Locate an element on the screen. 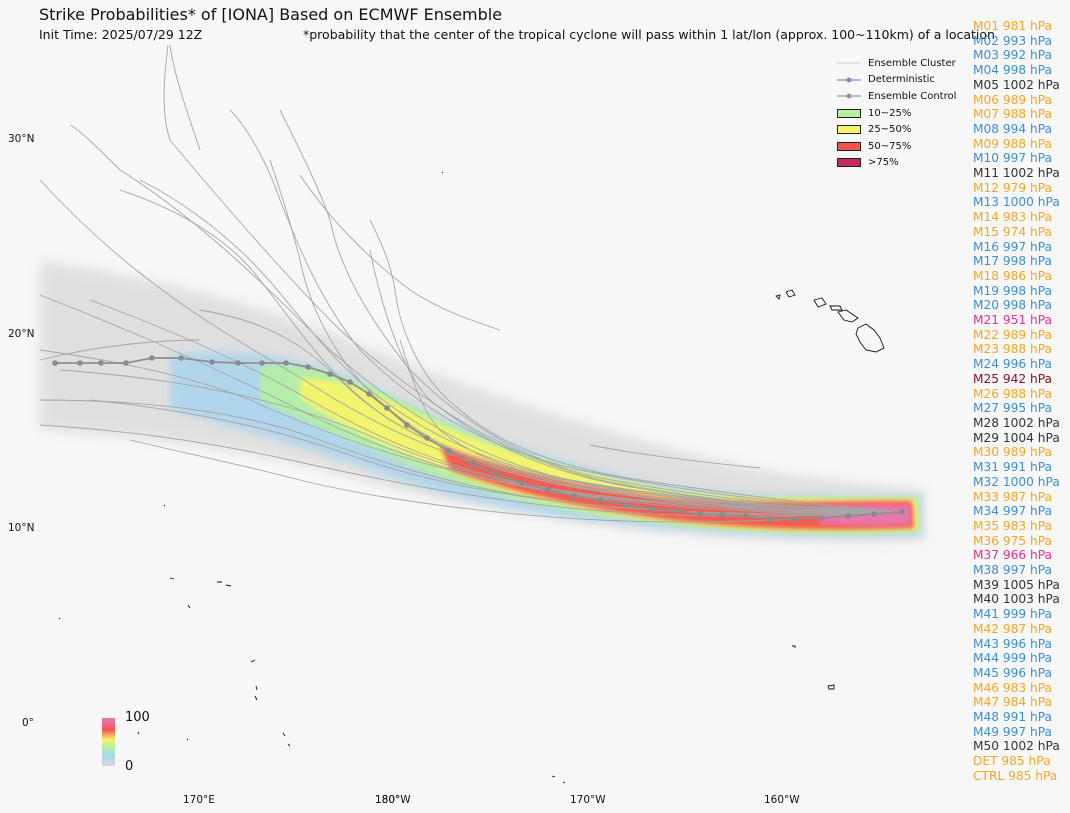 The width and height of the screenshot is (1070, 813). member-pressure-item: M14 983 hPa is located at coordinates (1013, 217).